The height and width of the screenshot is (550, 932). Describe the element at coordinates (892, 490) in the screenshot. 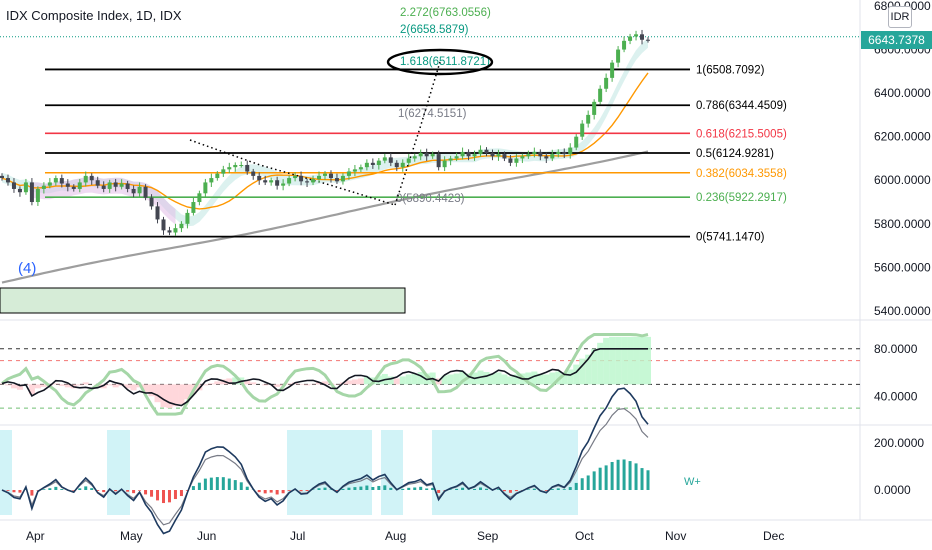

I see `macd-axis-tick: 0.0000` at that location.